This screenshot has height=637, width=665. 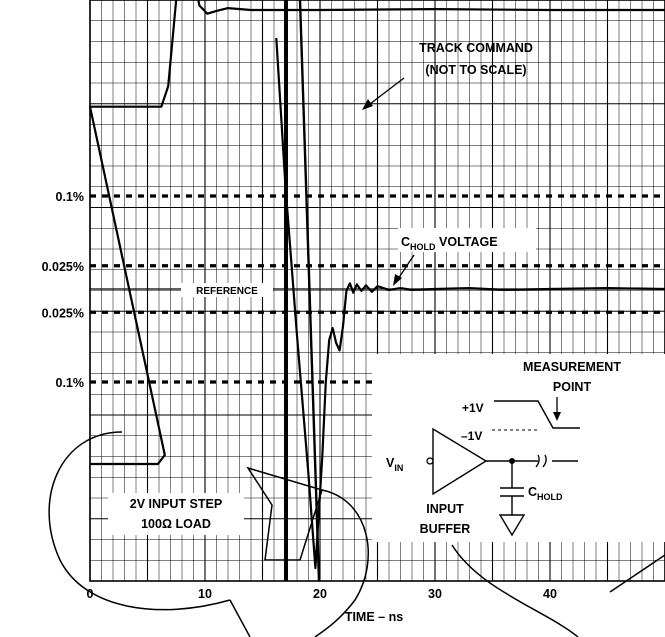 What do you see at coordinates (541, 461) in the screenshot?
I see `break-symbol` at bounding box center [541, 461].